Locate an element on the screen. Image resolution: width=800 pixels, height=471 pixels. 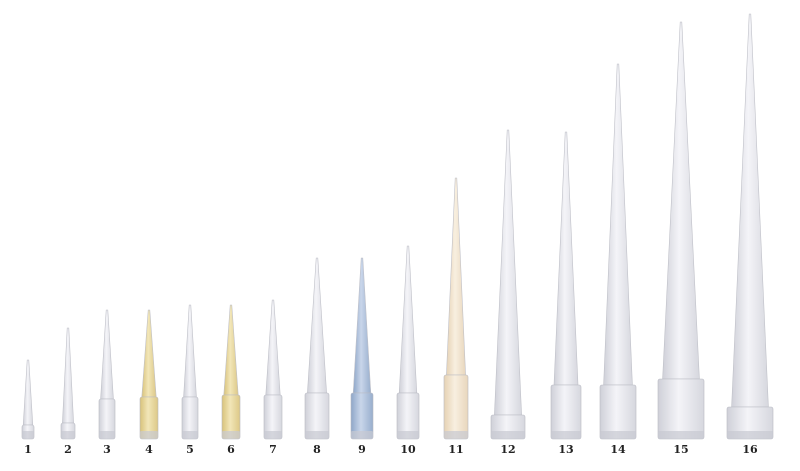
tip-number: 13 is located at coordinates (565, 449).